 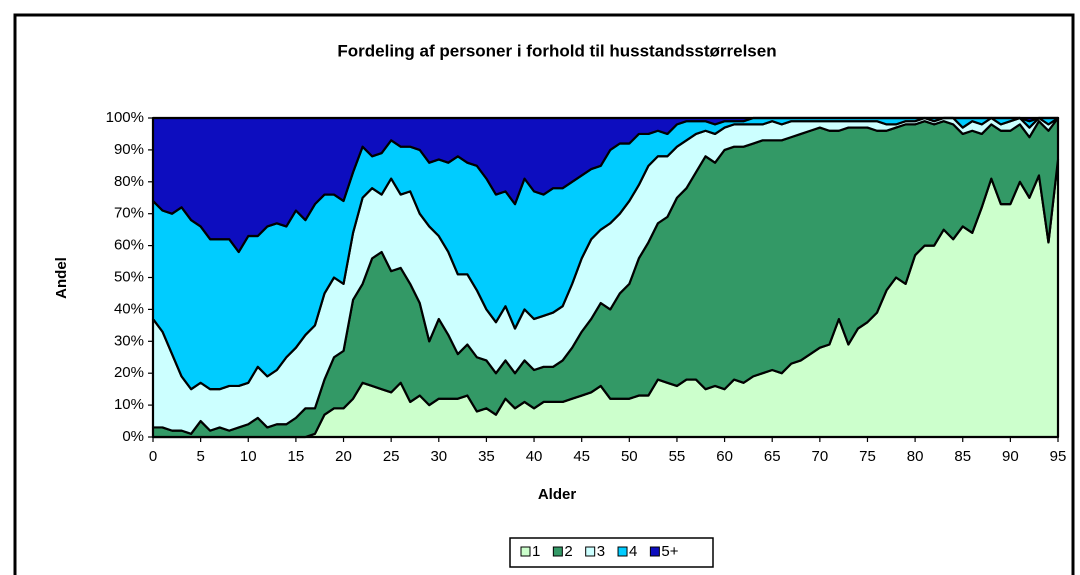 I want to click on y-axis-title: Andel, so click(x=61, y=278).